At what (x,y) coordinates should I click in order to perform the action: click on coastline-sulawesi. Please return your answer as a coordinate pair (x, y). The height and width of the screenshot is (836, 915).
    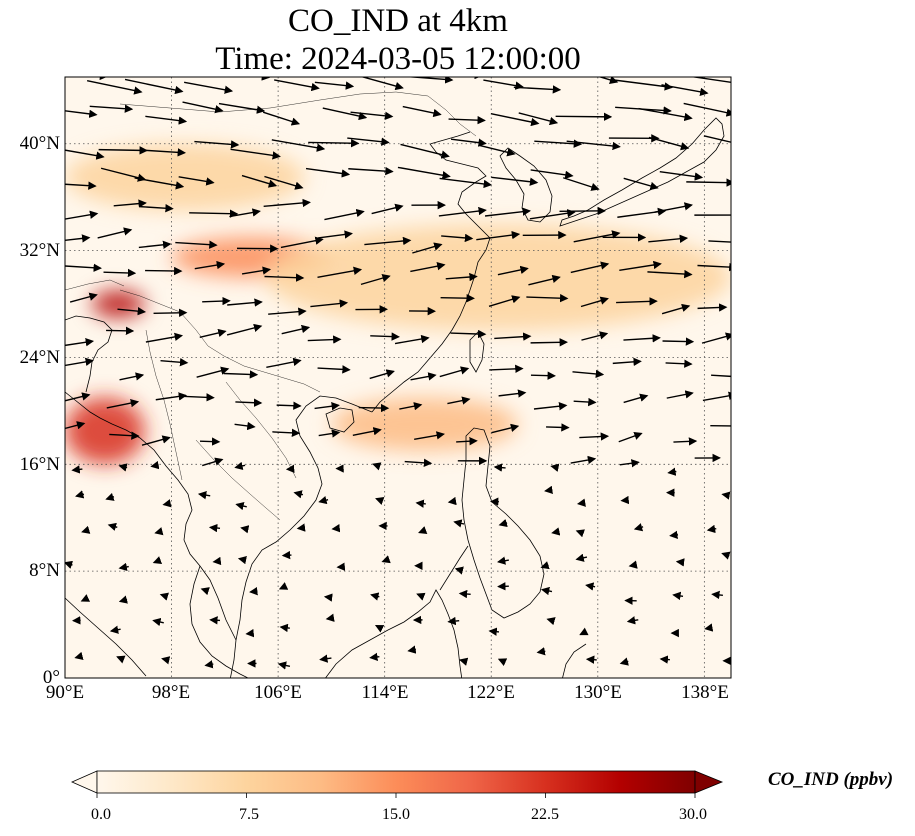
    Looking at the image, I should click on (574, 660).